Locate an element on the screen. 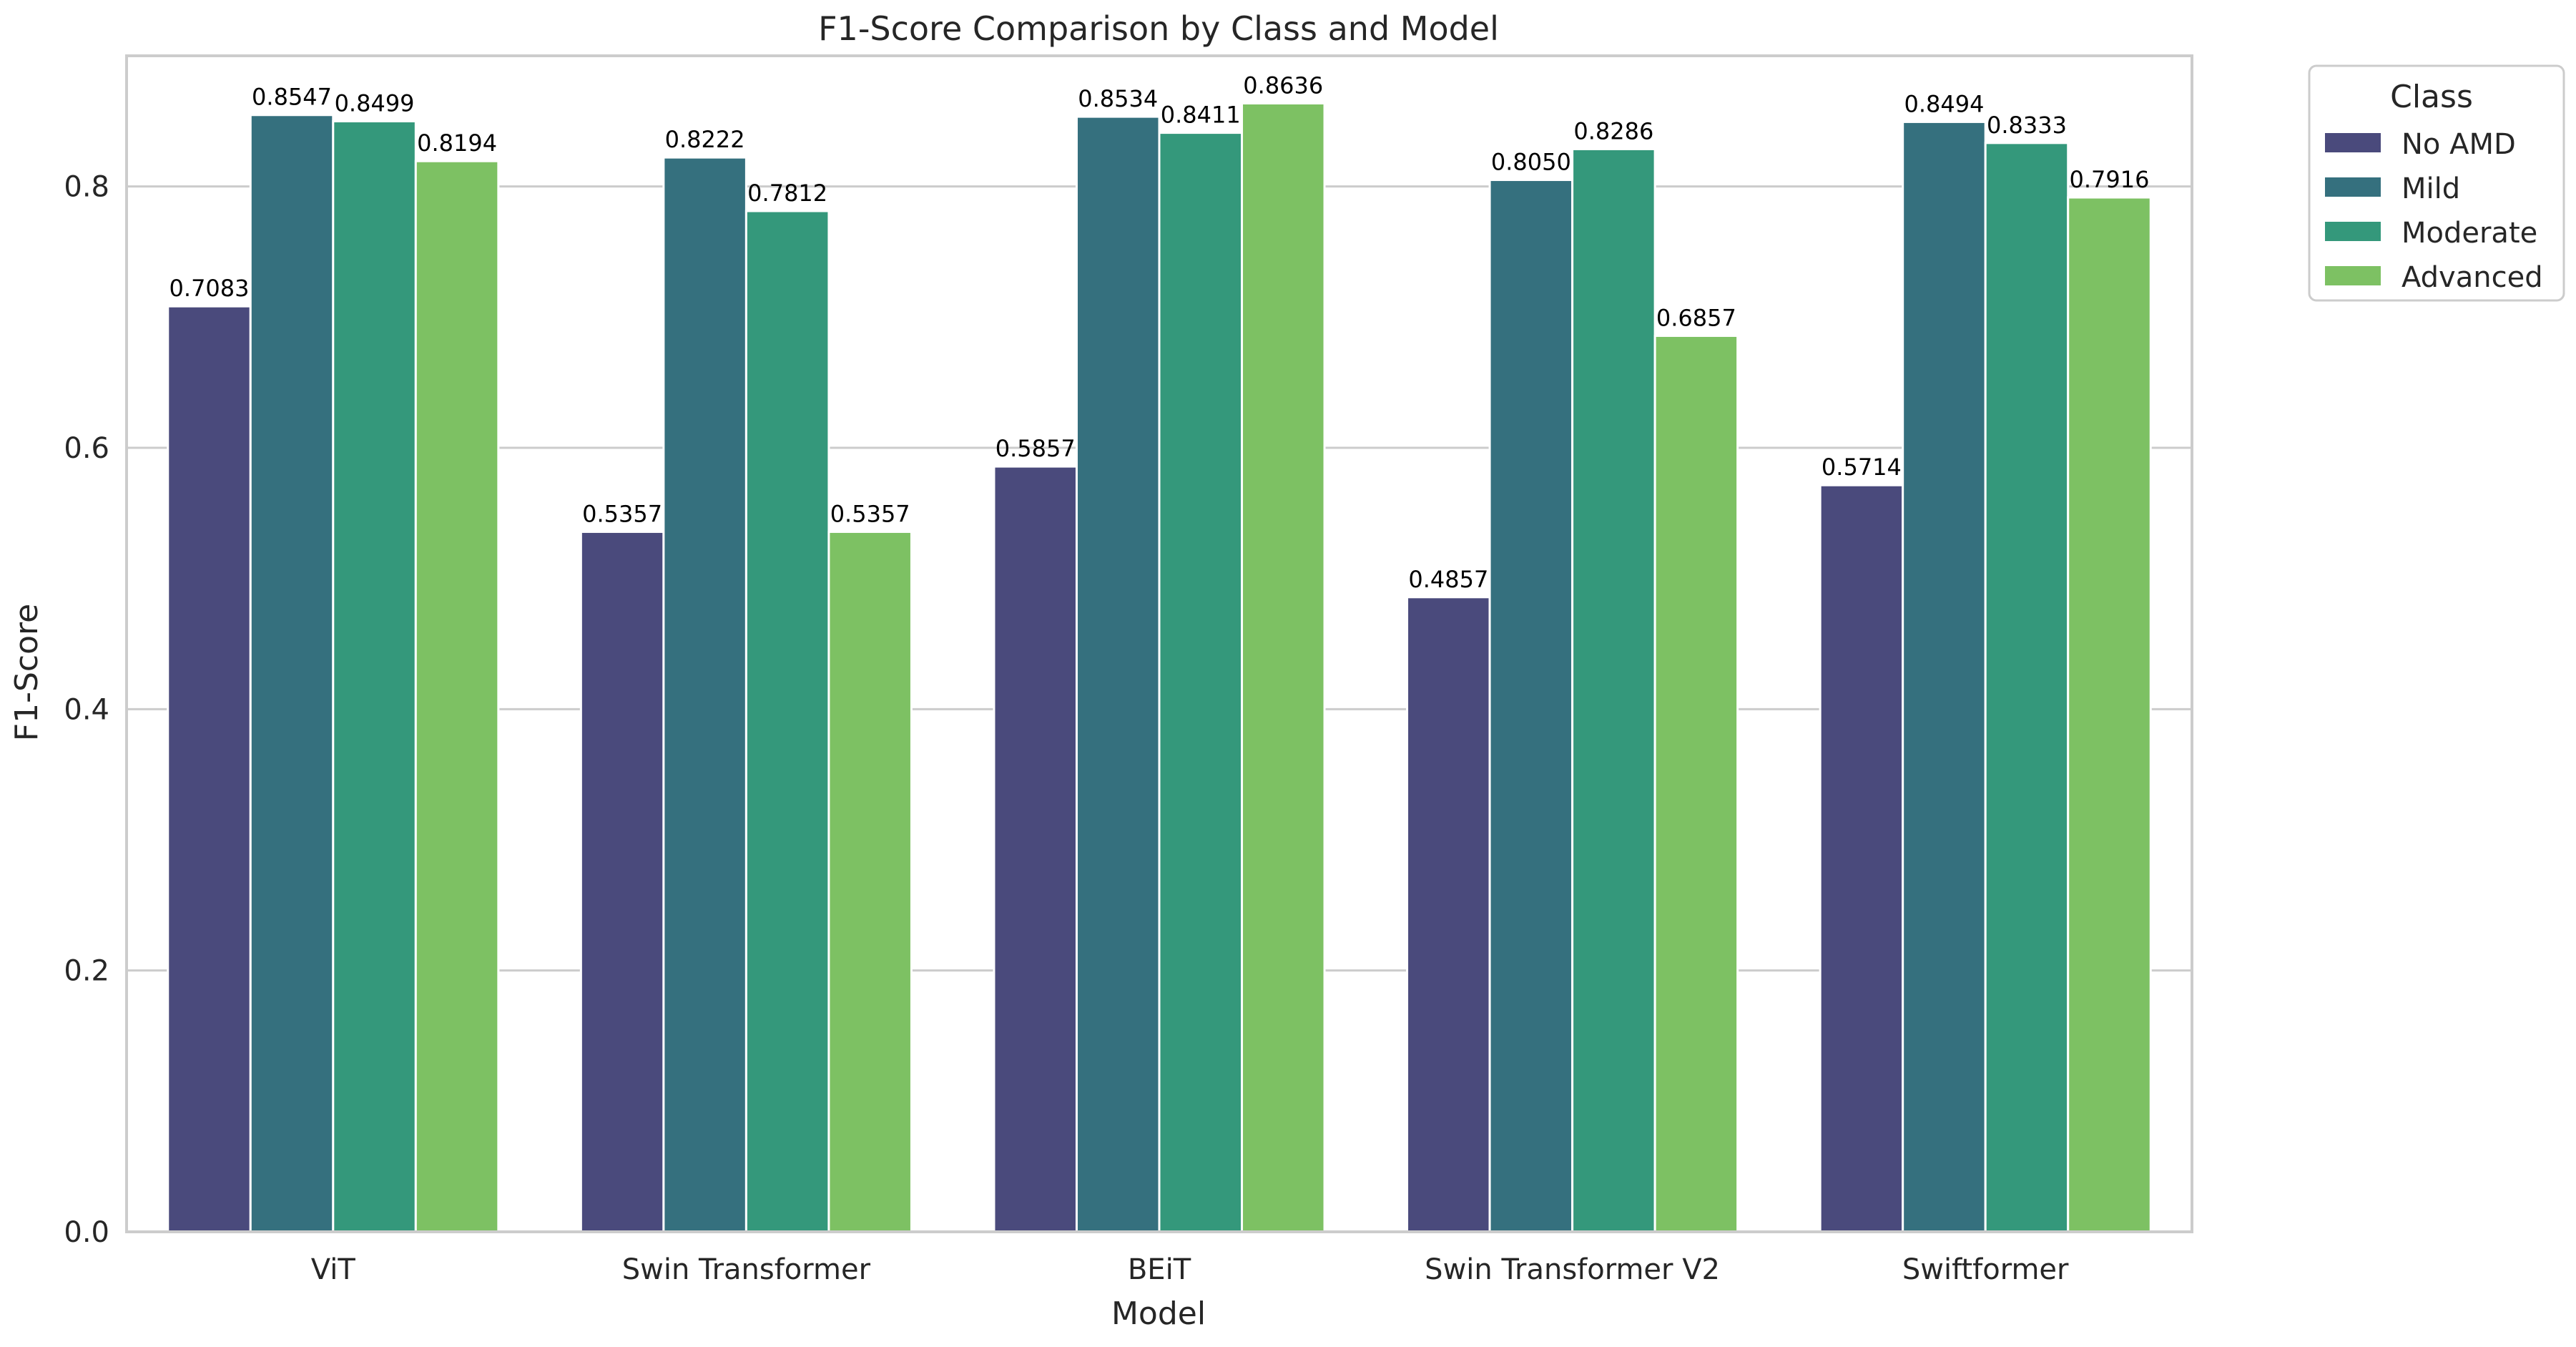 The image size is (2576, 1347). y-axis-label: F1-Score is located at coordinates (27, 673).